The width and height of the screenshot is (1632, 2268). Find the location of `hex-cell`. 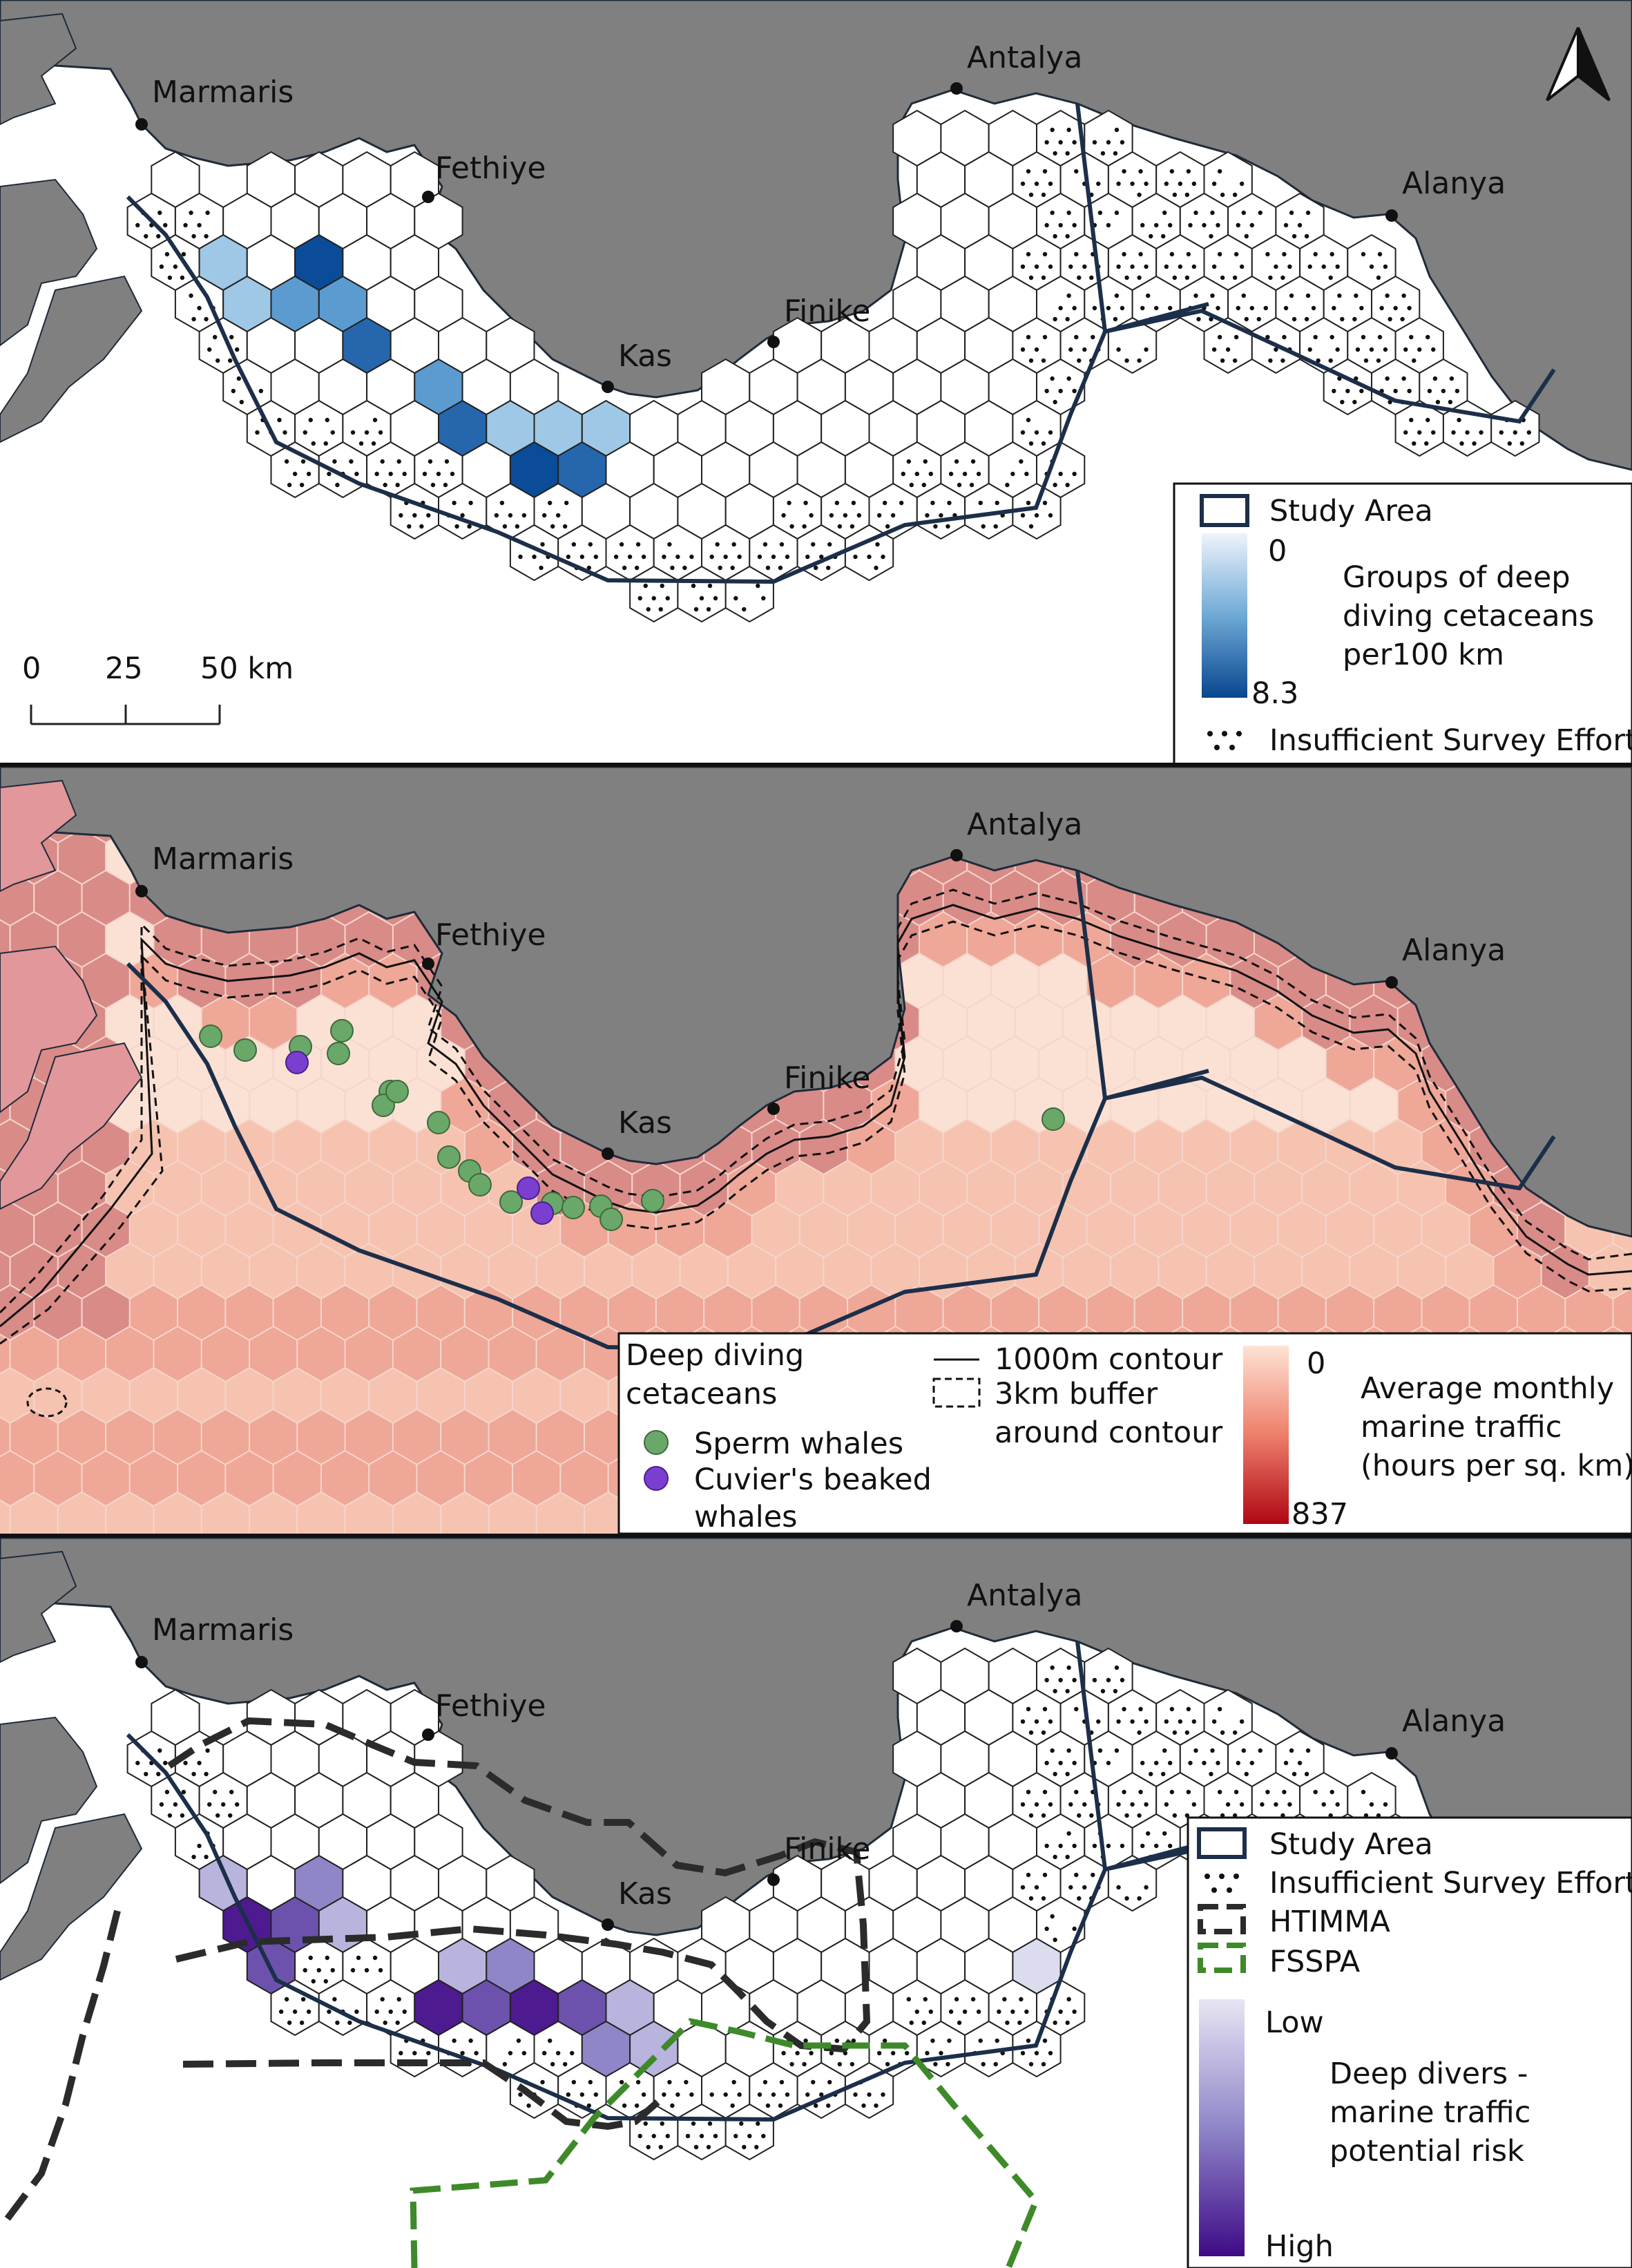

hex-cell is located at coordinates (1037, 511).